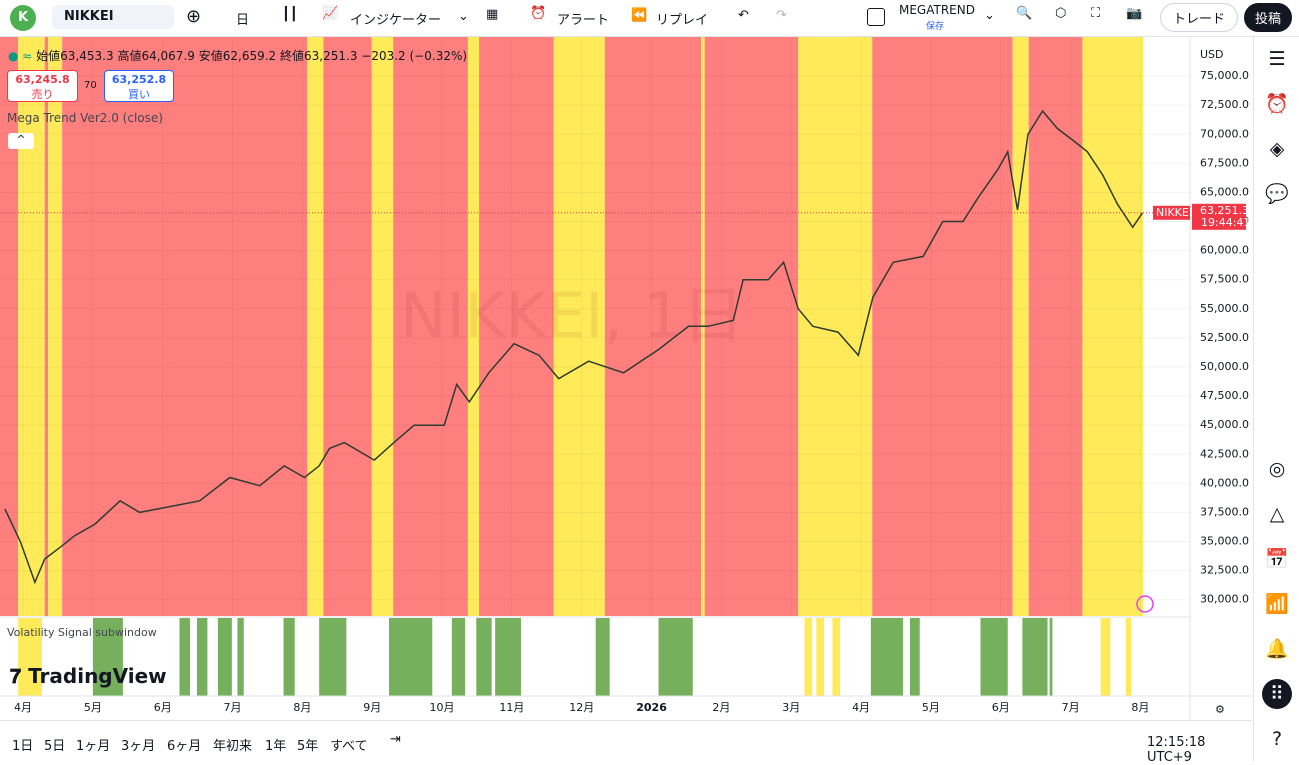 The image size is (1299, 765). What do you see at coordinates (1212, 54) in the screenshot?
I see `currency: USD` at bounding box center [1212, 54].